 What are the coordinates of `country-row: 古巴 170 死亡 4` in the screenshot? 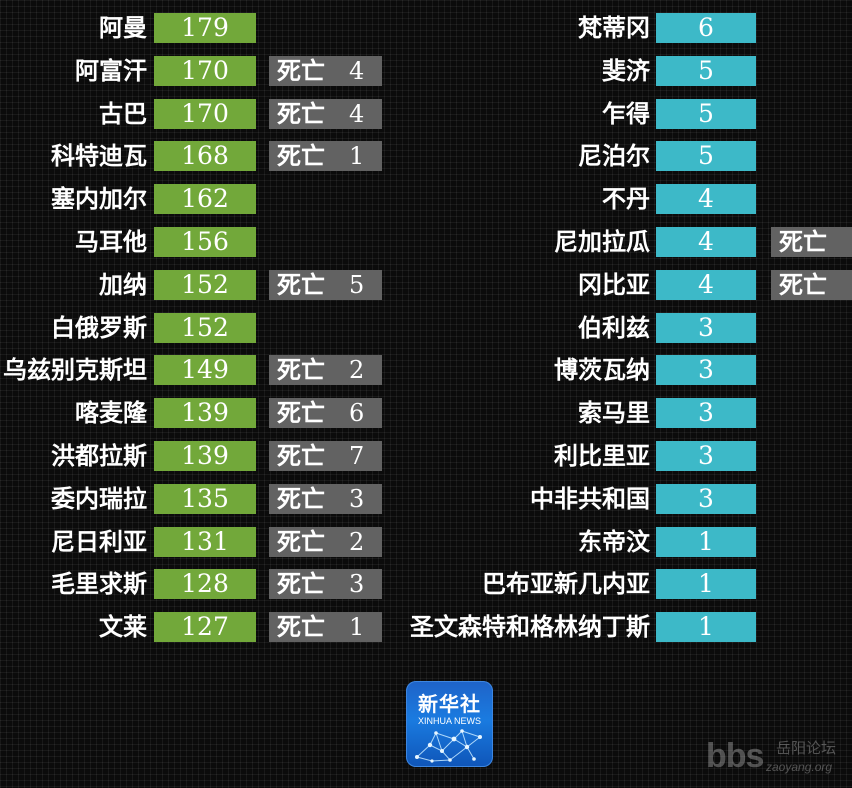 It's located at (426, 113).